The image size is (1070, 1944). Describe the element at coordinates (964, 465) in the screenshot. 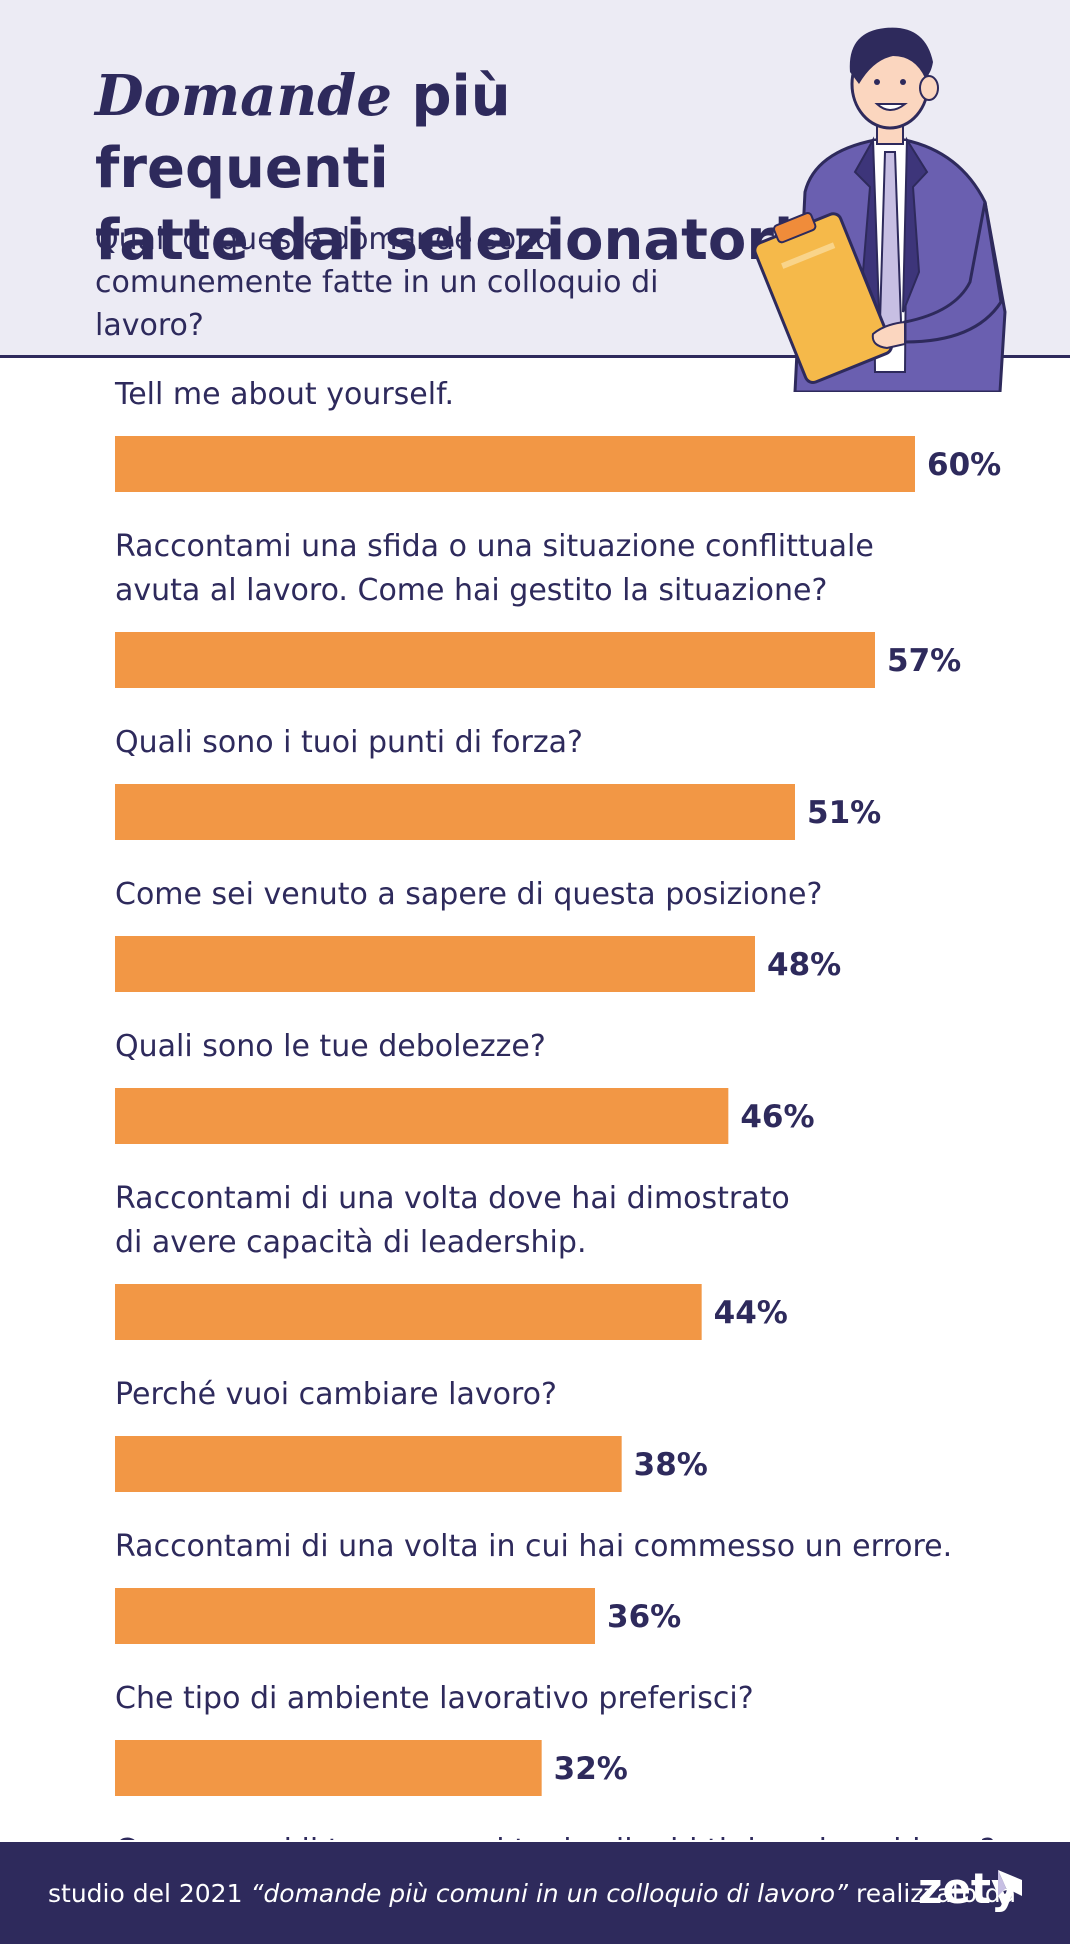

I see `value-label: 60%` at that location.